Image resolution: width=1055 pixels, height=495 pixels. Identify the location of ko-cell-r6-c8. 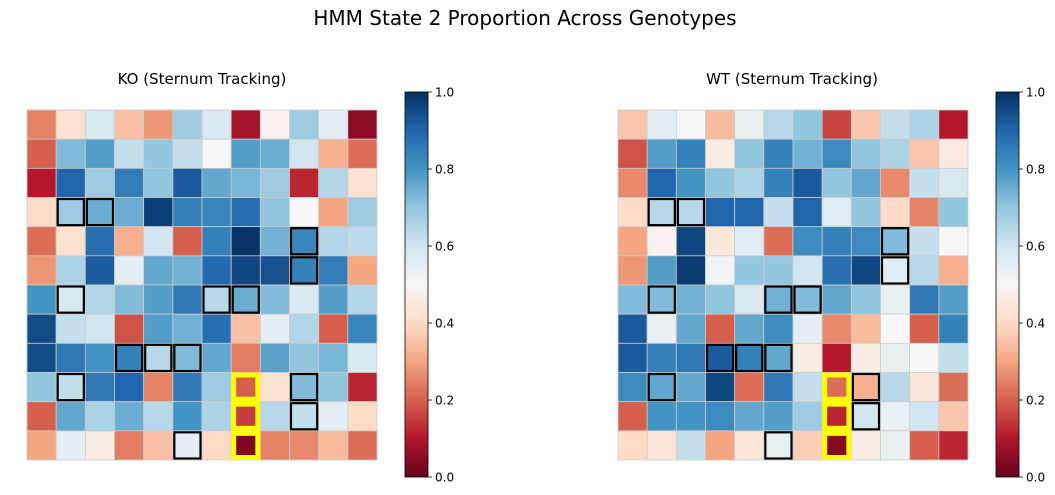
(274, 299).